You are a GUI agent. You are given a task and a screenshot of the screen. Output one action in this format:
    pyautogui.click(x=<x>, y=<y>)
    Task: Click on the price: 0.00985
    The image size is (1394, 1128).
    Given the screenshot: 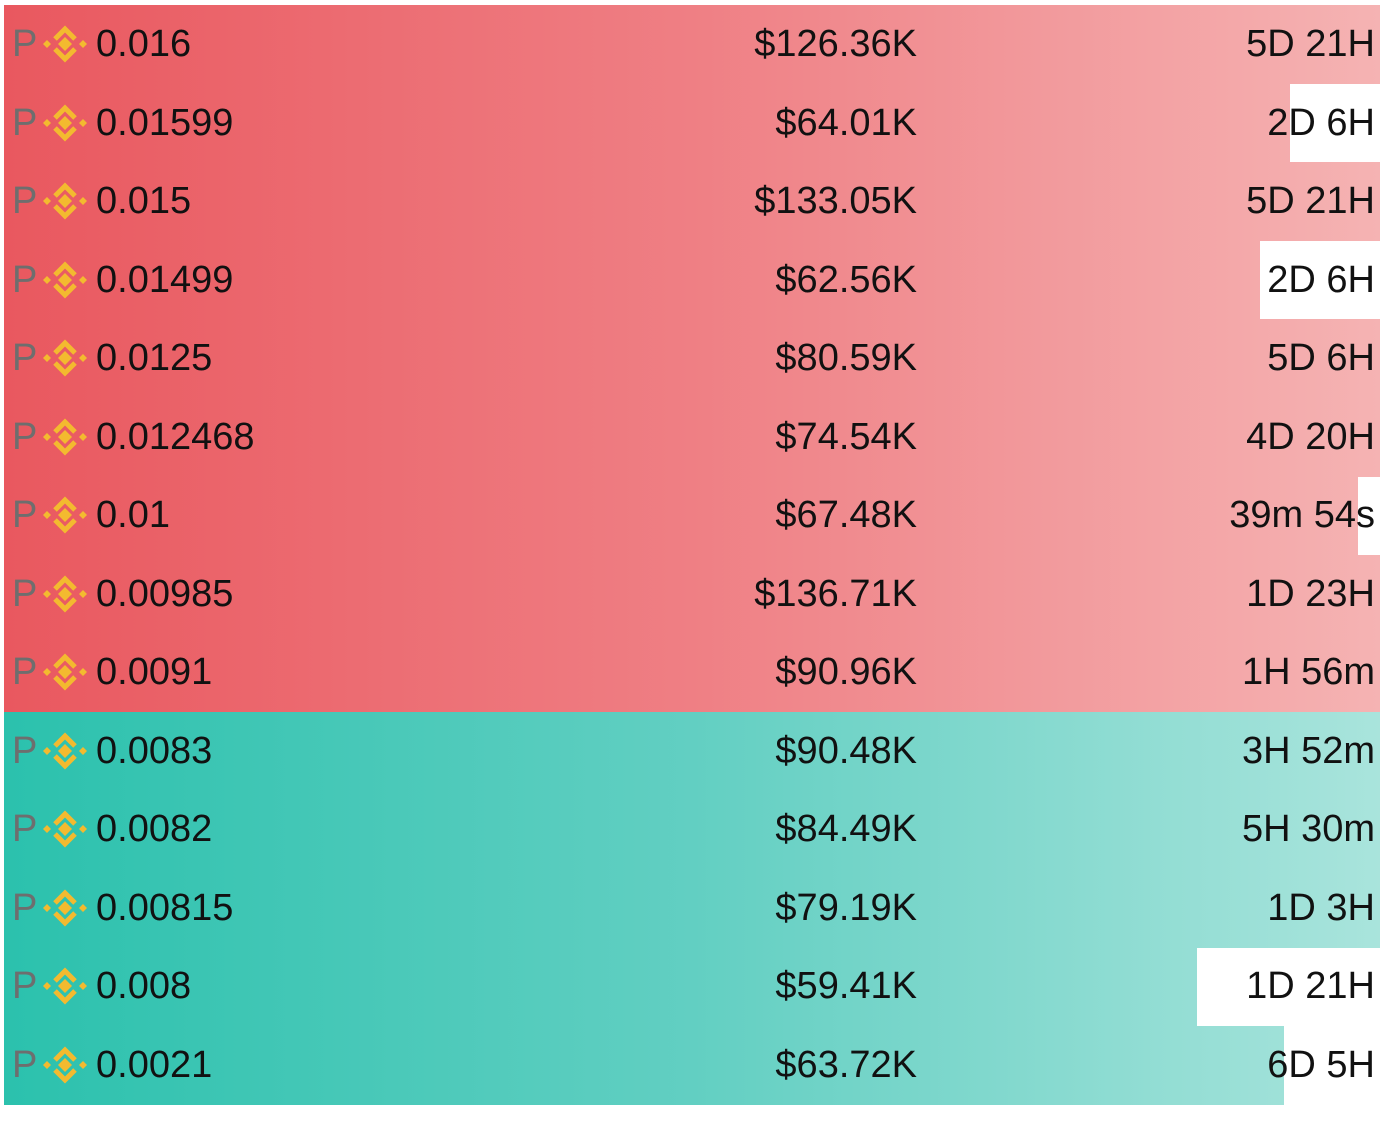 What is the action you would take?
    pyautogui.click(x=165, y=593)
    